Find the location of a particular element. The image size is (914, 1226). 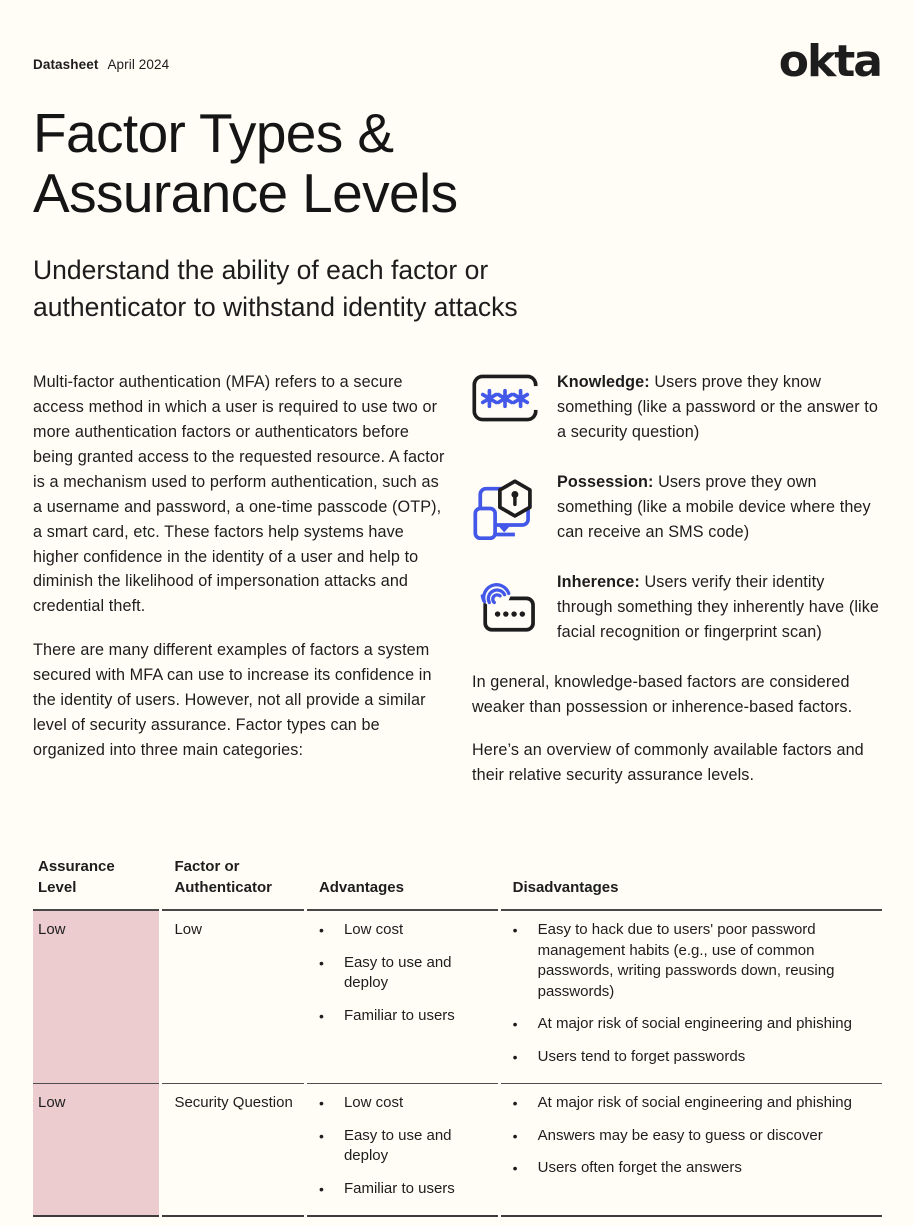

okta-logo: okta is located at coordinates (830, 61).